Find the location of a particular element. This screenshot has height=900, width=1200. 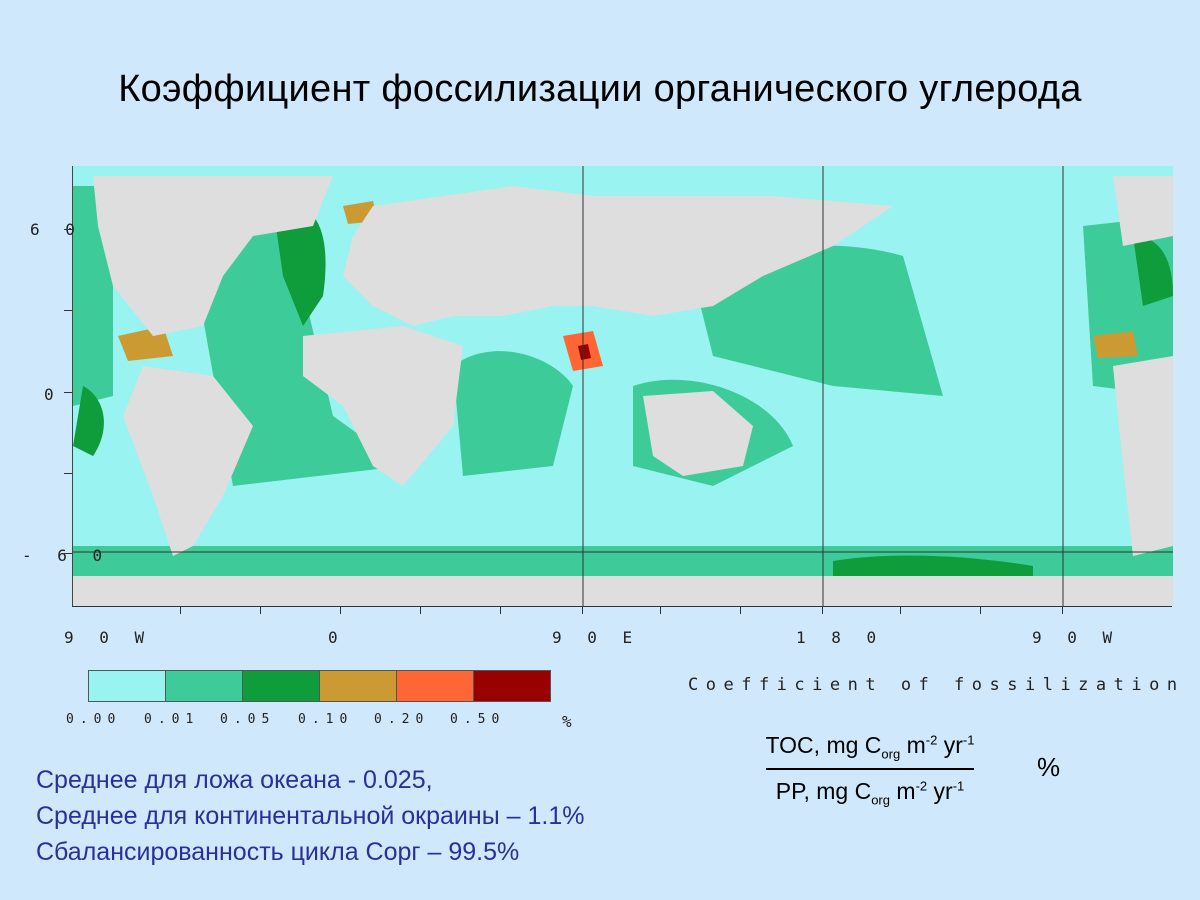

legend-tick-unit: % is located at coordinates (570, 721).